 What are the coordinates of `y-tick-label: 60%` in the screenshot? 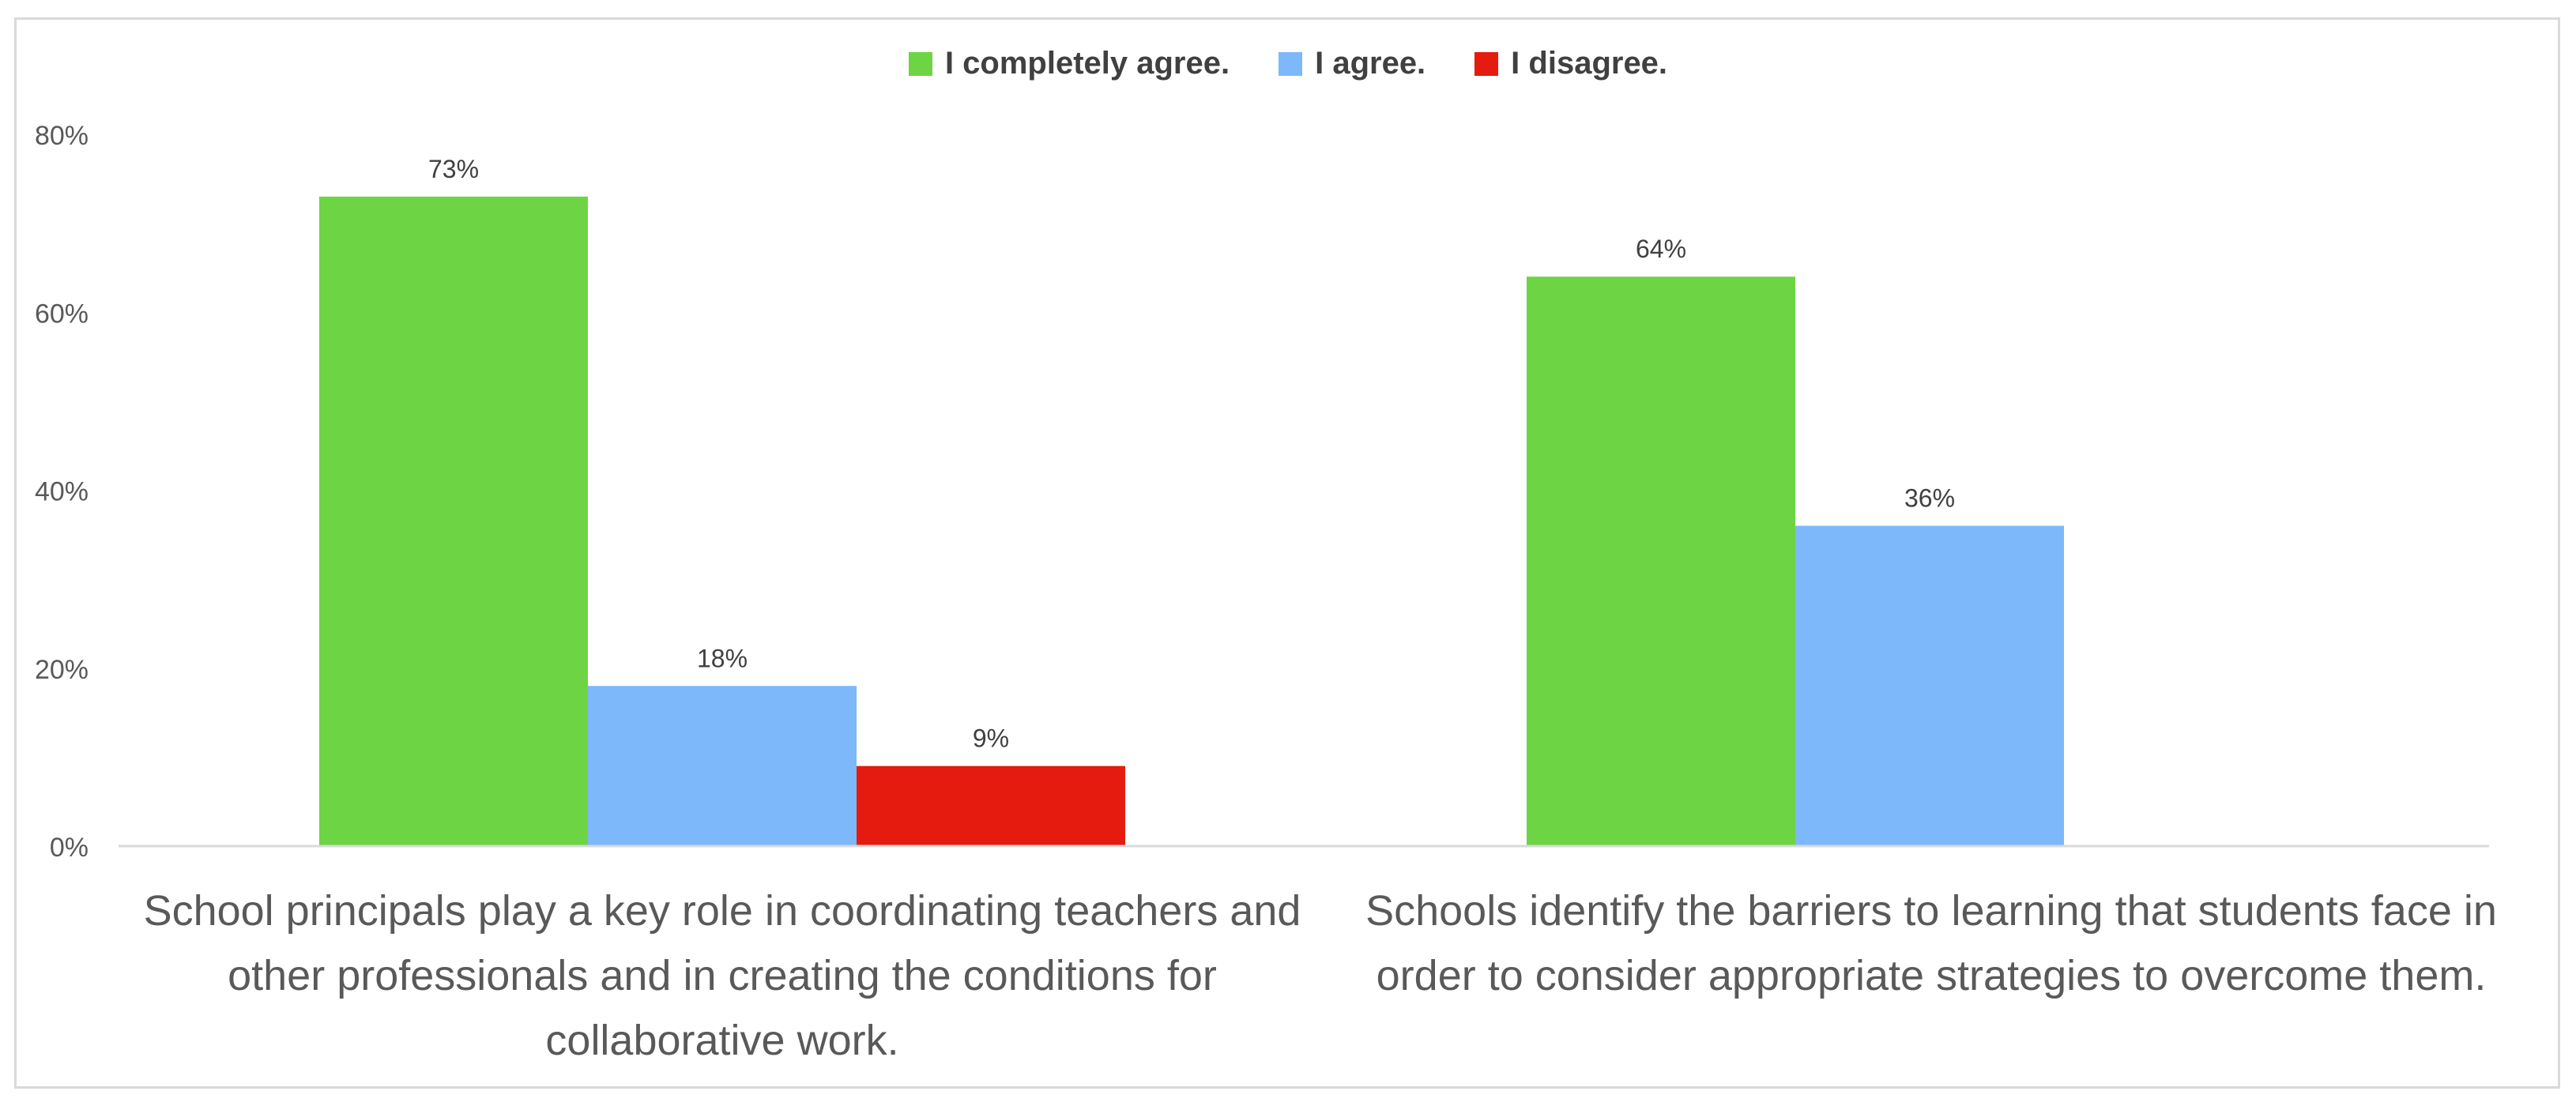 It's located at (62, 314).